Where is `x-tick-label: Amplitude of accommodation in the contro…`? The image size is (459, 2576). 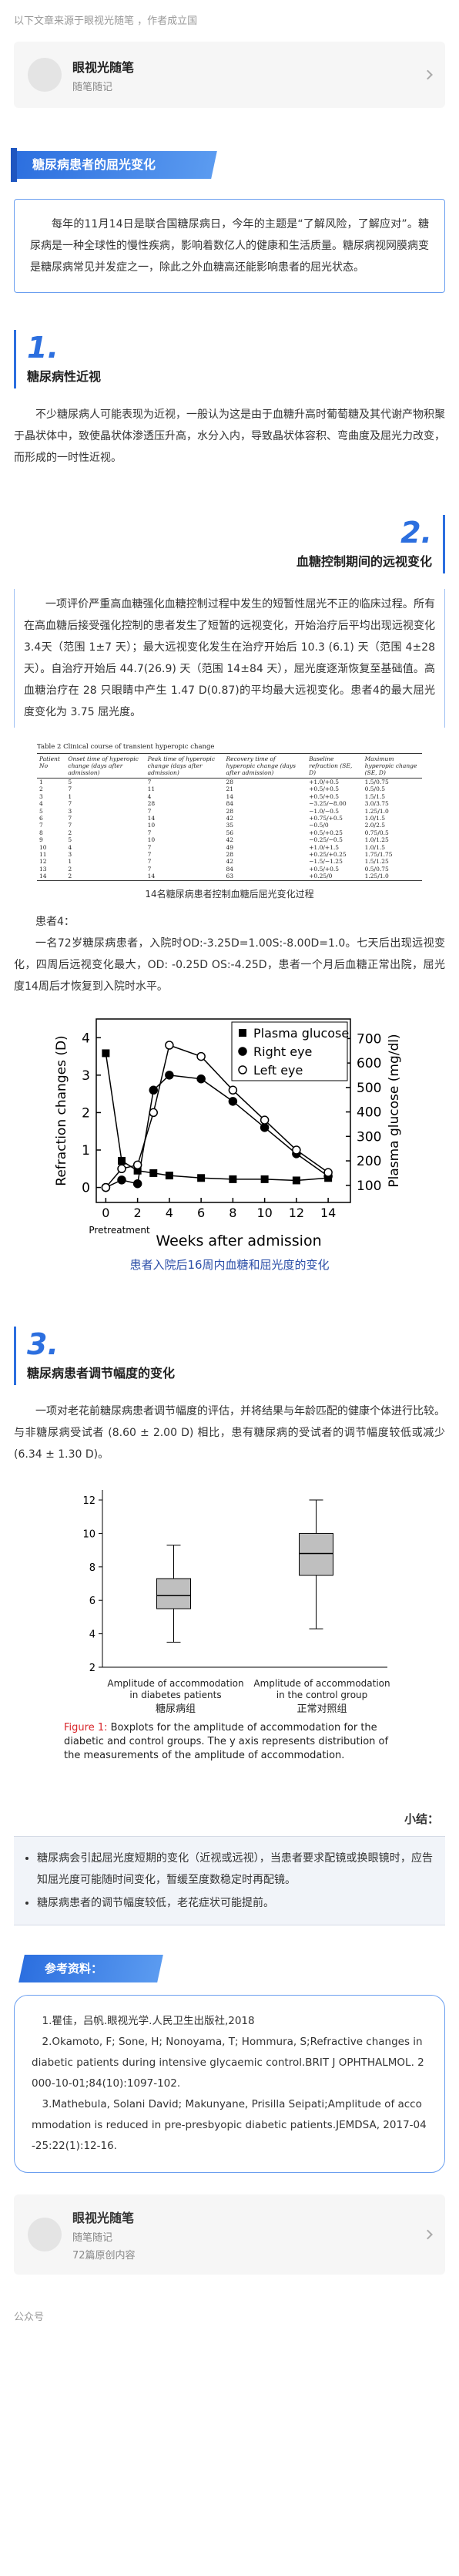 x-tick-label: Amplitude of accommodation in the contro… is located at coordinates (321, 1688).